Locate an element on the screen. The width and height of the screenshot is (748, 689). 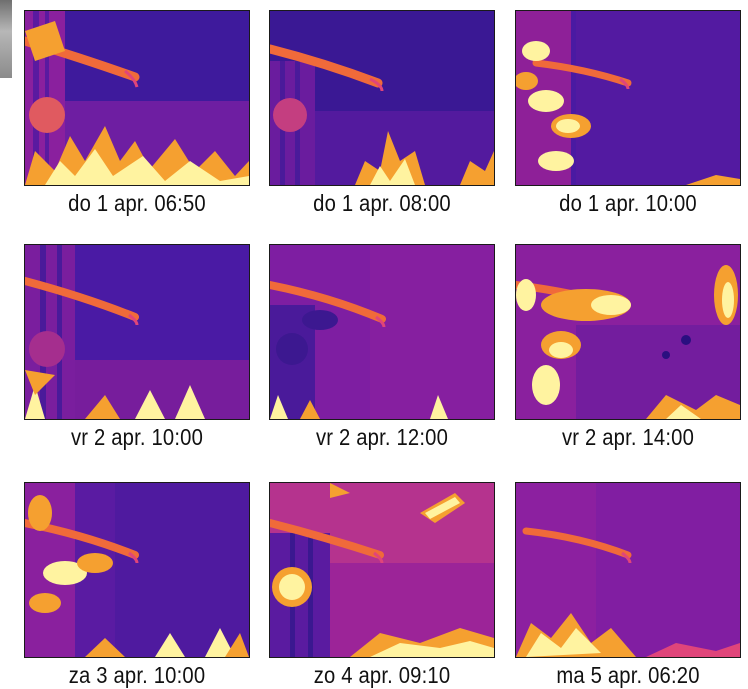
thermal-panel-3: do 1 apr. 10:00 is located at coordinates (628, 113).